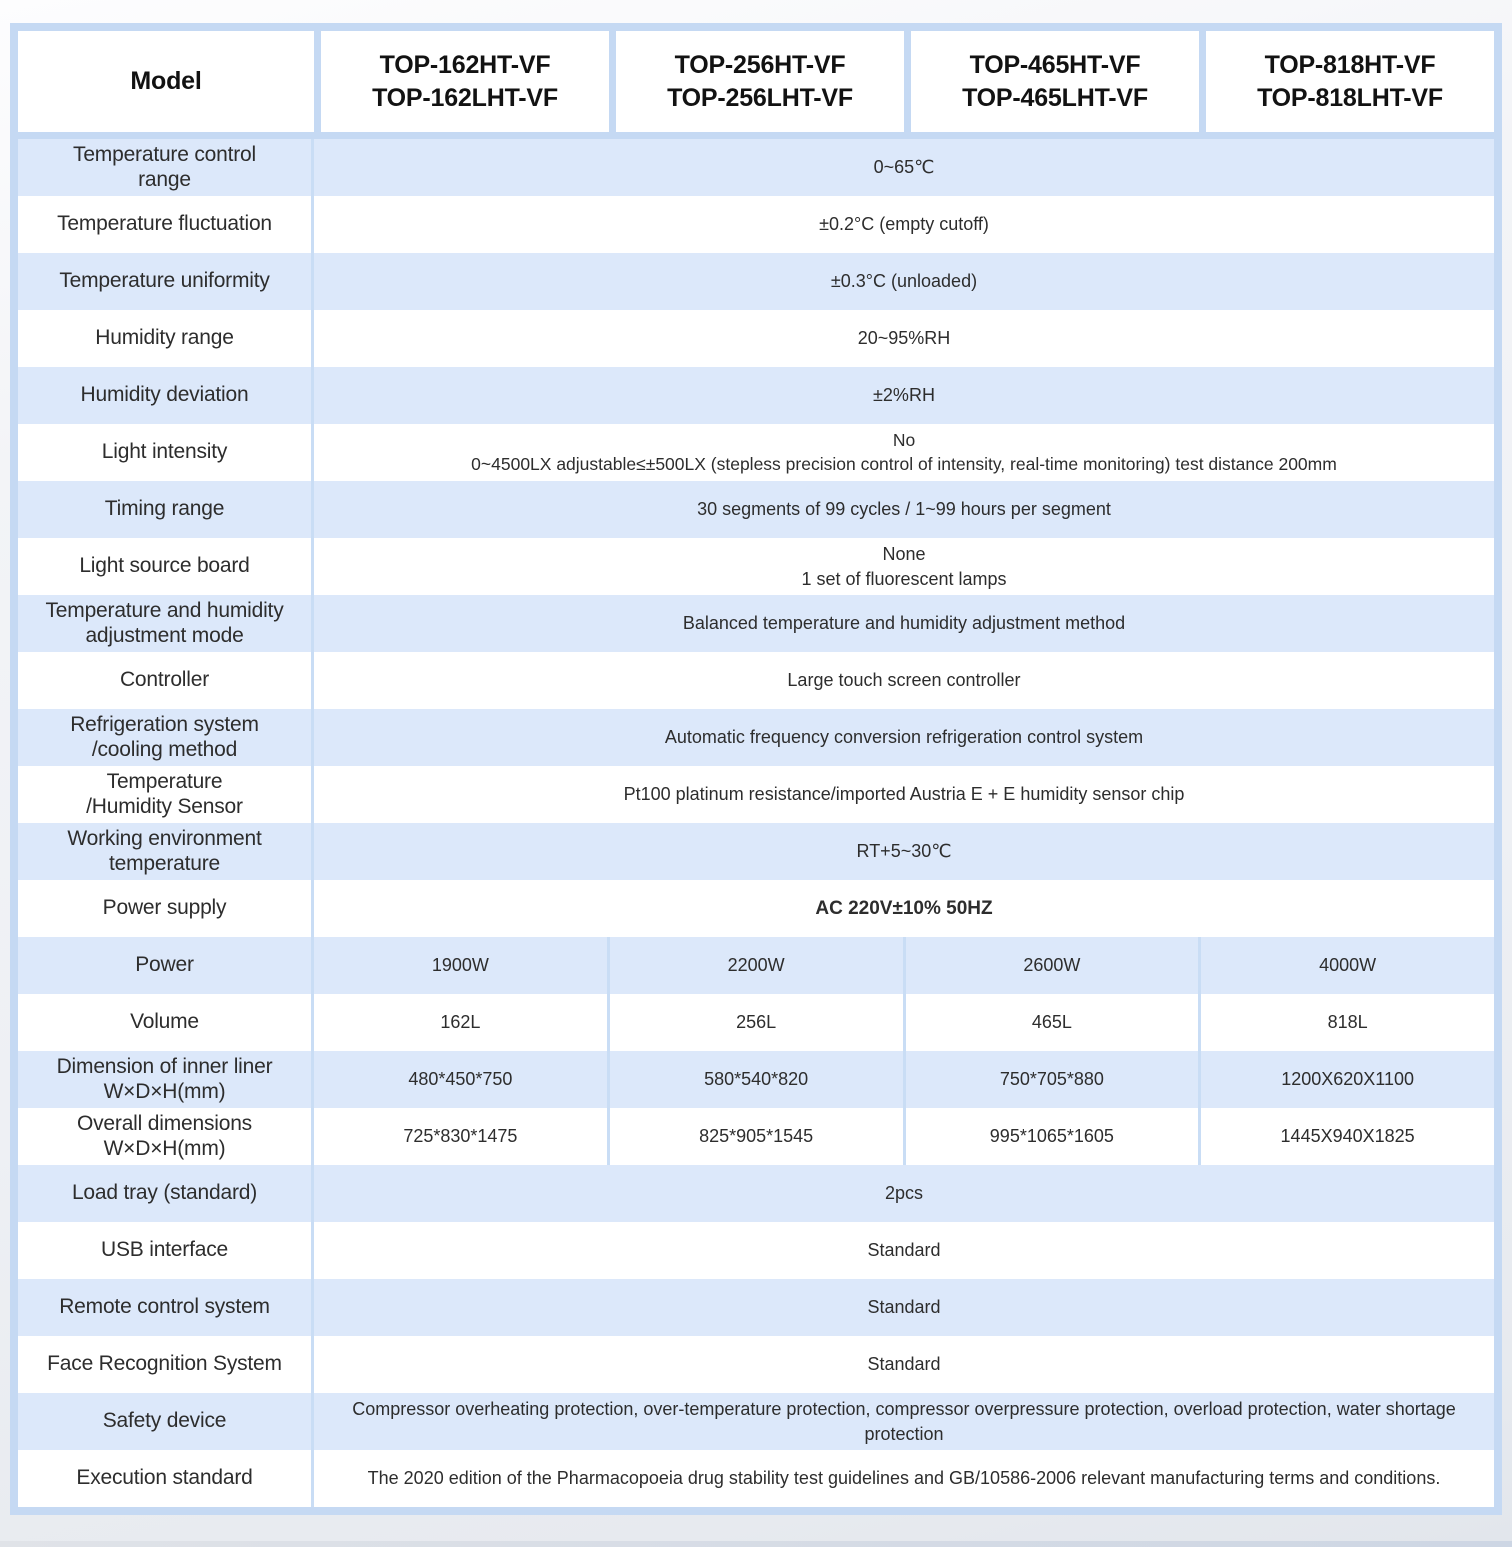  I want to click on spec-row-usb-interface: USB interface Standard, so click(756, 1250).